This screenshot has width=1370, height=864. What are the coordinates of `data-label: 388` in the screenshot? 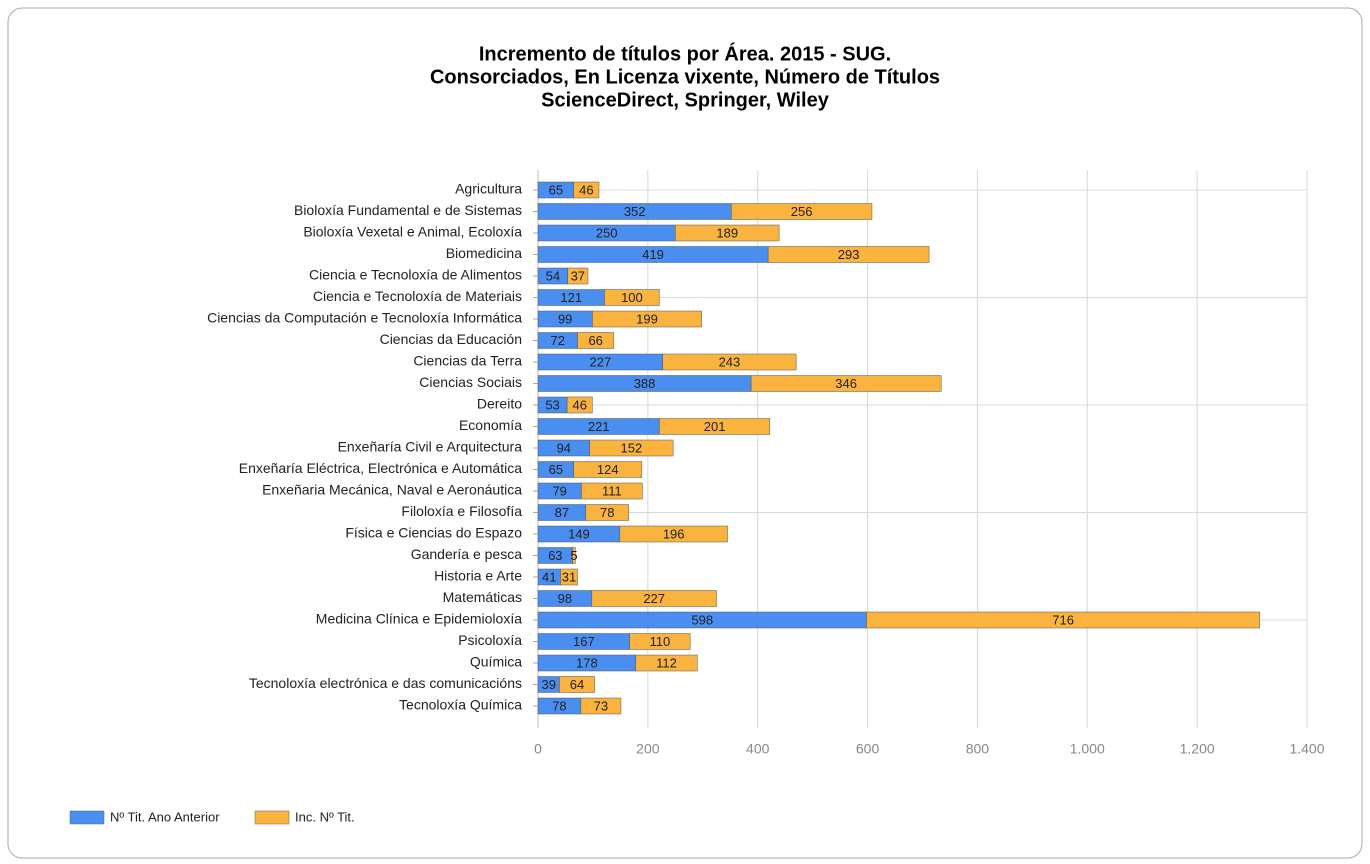 It's located at (645, 383).